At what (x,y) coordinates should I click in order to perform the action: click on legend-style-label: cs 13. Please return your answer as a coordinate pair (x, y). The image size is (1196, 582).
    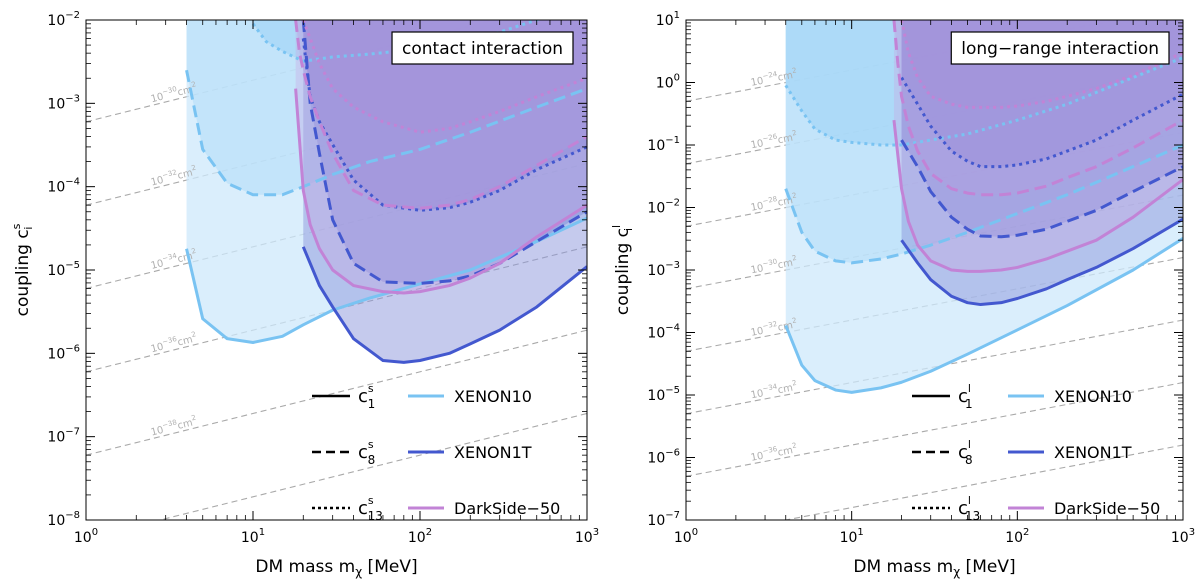
    Looking at the image, I should click on (370, 508).